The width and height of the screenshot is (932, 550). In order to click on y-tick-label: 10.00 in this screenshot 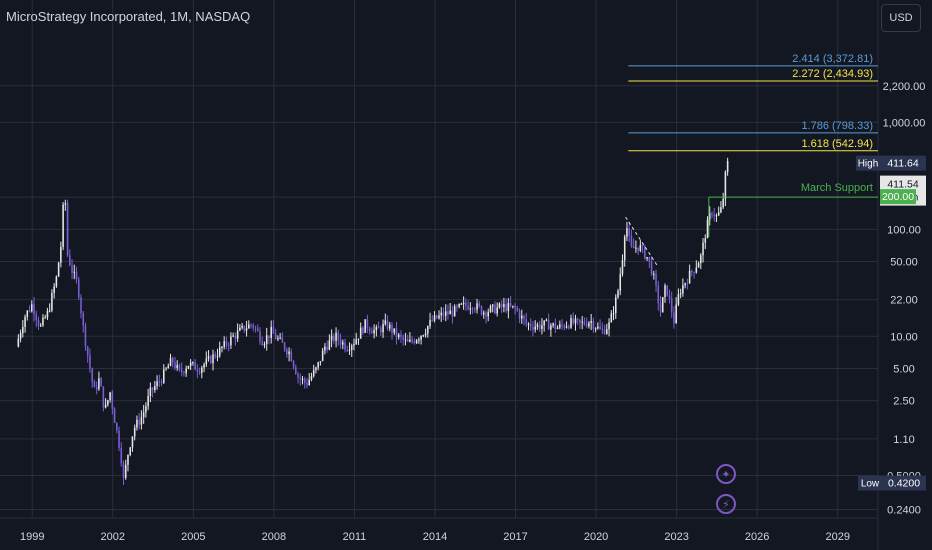, I will do `click(904, 337)`.